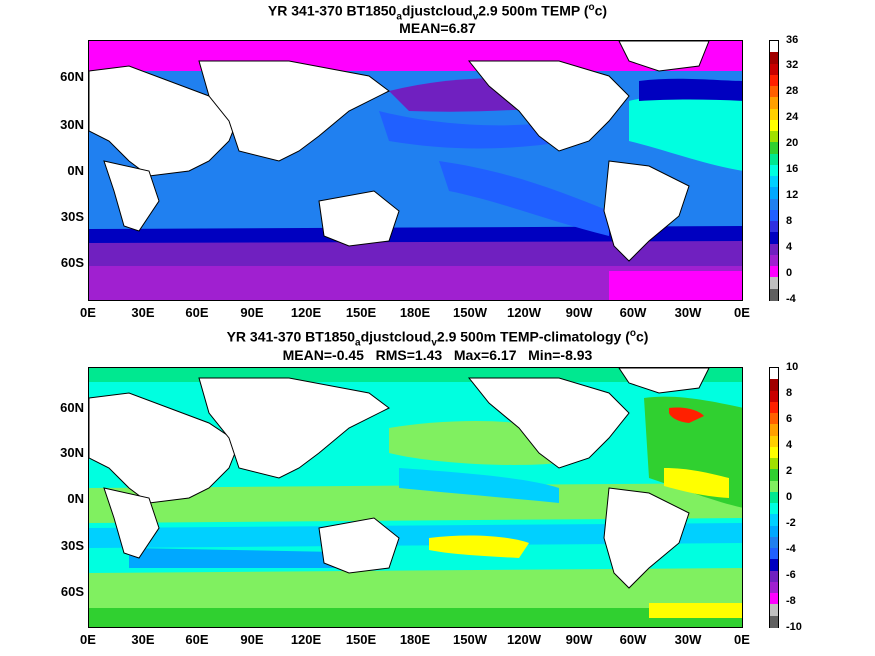 The height and width of the screenshot is (656, 875). What do you see at coordinates (792, 91) in the screenshot?
I see `top-colorbar-label: 28` at bounding box center [792, 91].